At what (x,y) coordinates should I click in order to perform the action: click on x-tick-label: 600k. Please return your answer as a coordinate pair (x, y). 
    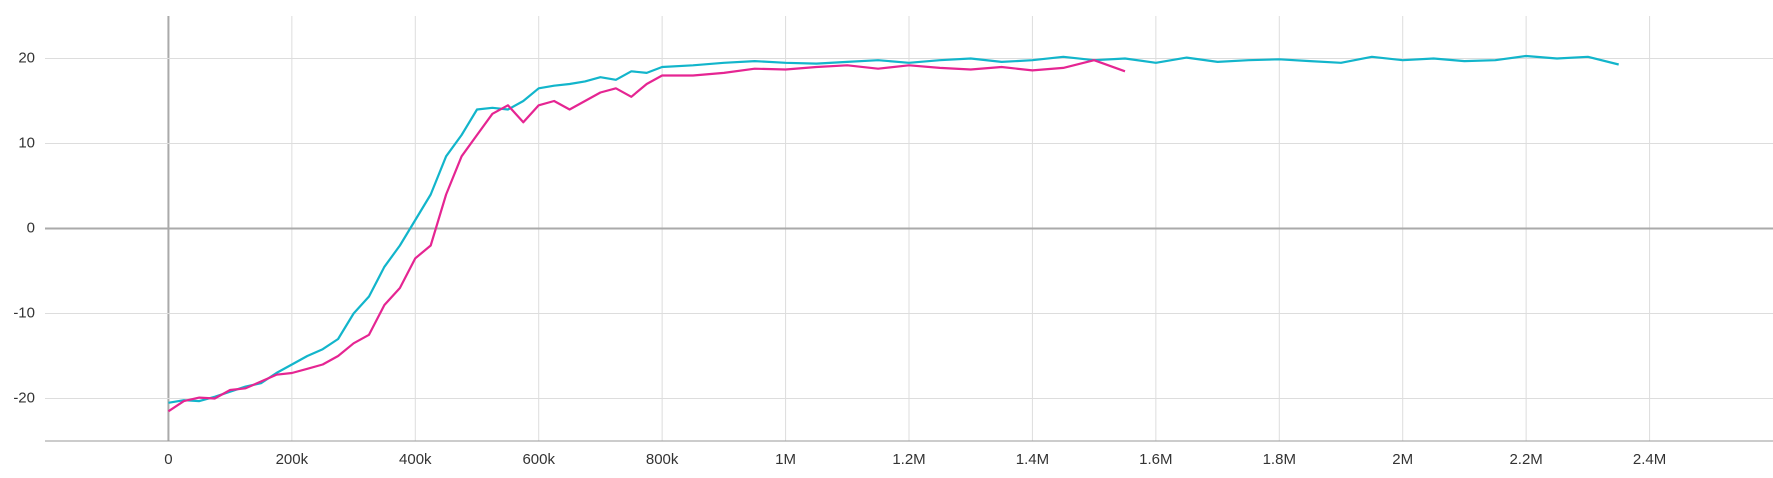
    Looking at the image, I should click on (538, 459).